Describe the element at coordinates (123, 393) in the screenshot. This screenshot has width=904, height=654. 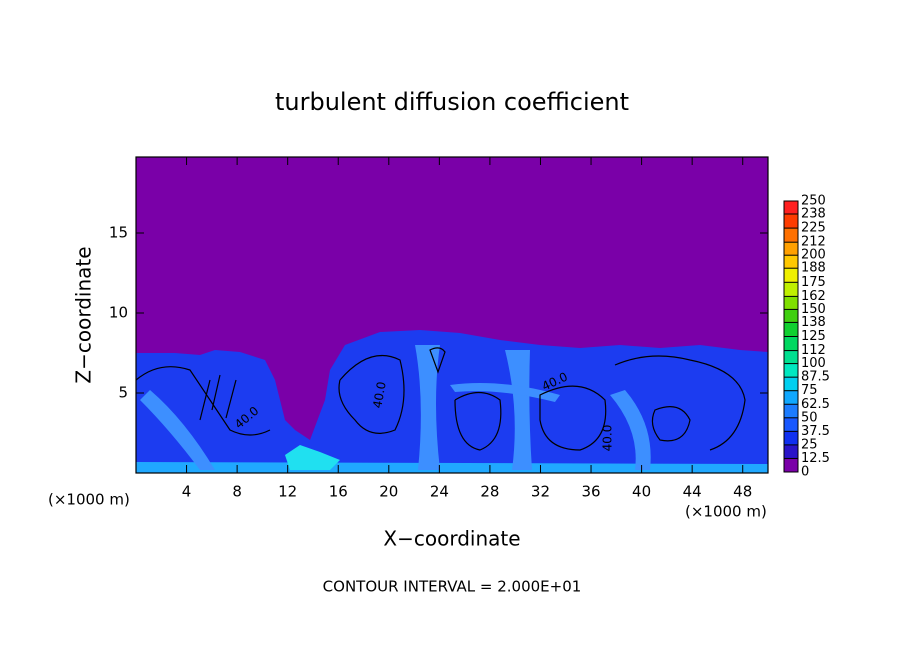
I see `y-tick-label: 5` at that location.